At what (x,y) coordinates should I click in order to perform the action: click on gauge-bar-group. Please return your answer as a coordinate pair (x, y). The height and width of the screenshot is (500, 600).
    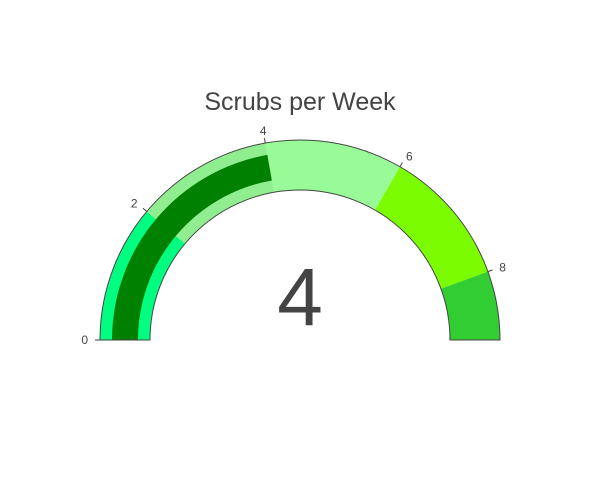
    Looking at the image, I should click on (192, 247).